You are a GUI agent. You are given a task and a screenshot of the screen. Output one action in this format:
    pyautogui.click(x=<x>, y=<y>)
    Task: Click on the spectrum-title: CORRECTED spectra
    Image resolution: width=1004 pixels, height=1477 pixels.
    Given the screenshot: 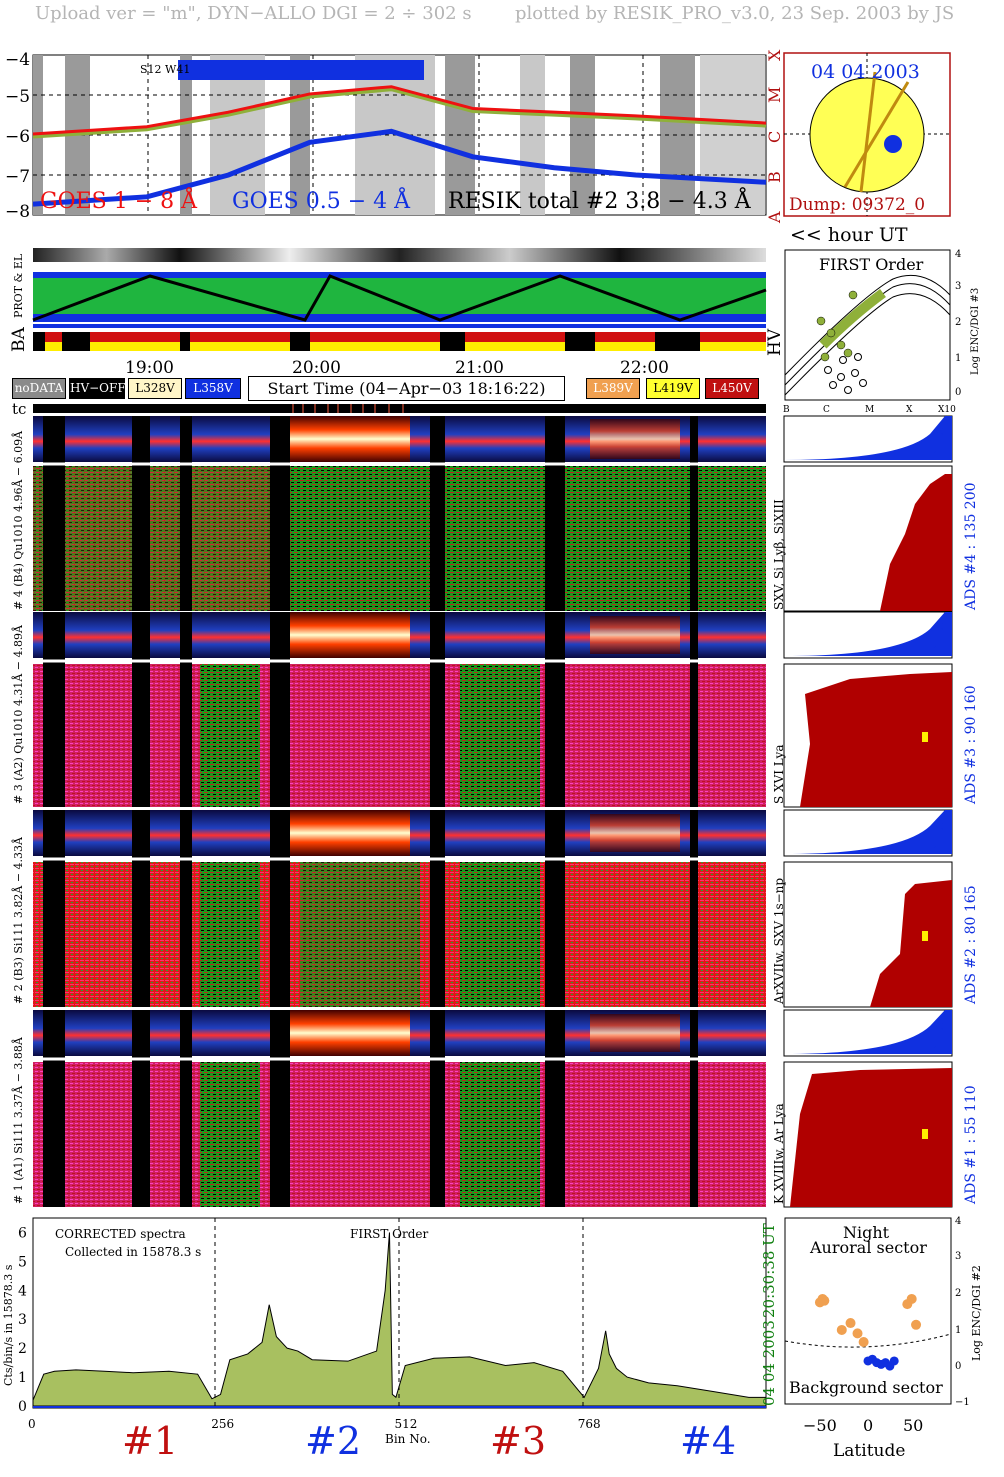 What is the action you would take?
    pyautogui.click(x=120, y=1234)
    